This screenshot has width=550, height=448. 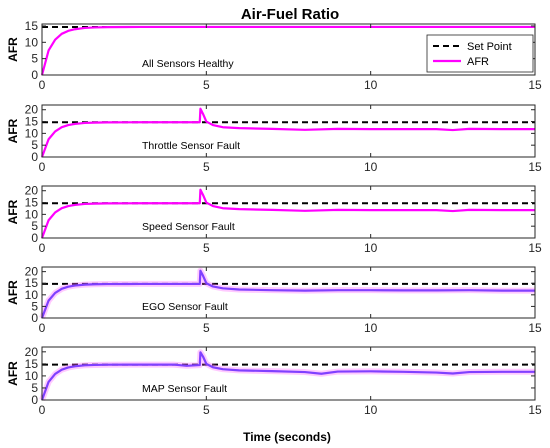 What do you see at coordinates (185, 307) in the screenshot?
I see `panel-annotation: EGO Sensor Fault` at bounding box center [185, 307].